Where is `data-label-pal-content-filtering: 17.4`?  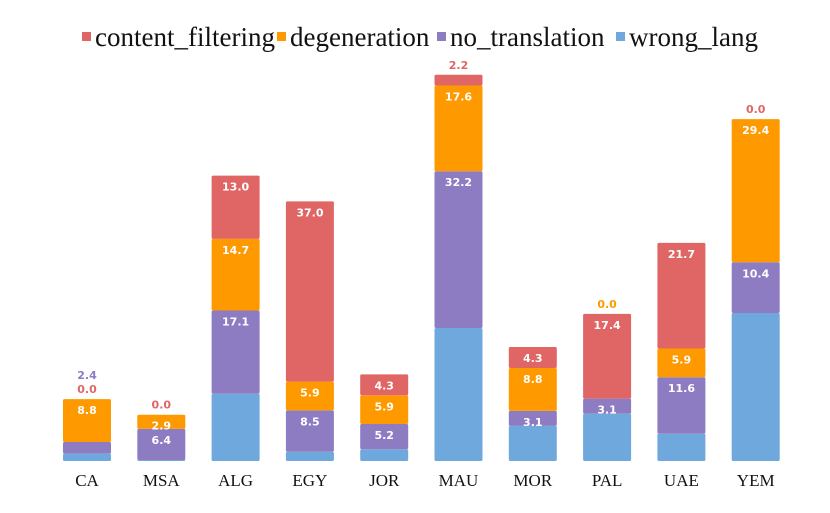
data-label-pal-content-filtering: 17.4 is located at coordinates (607, 325).